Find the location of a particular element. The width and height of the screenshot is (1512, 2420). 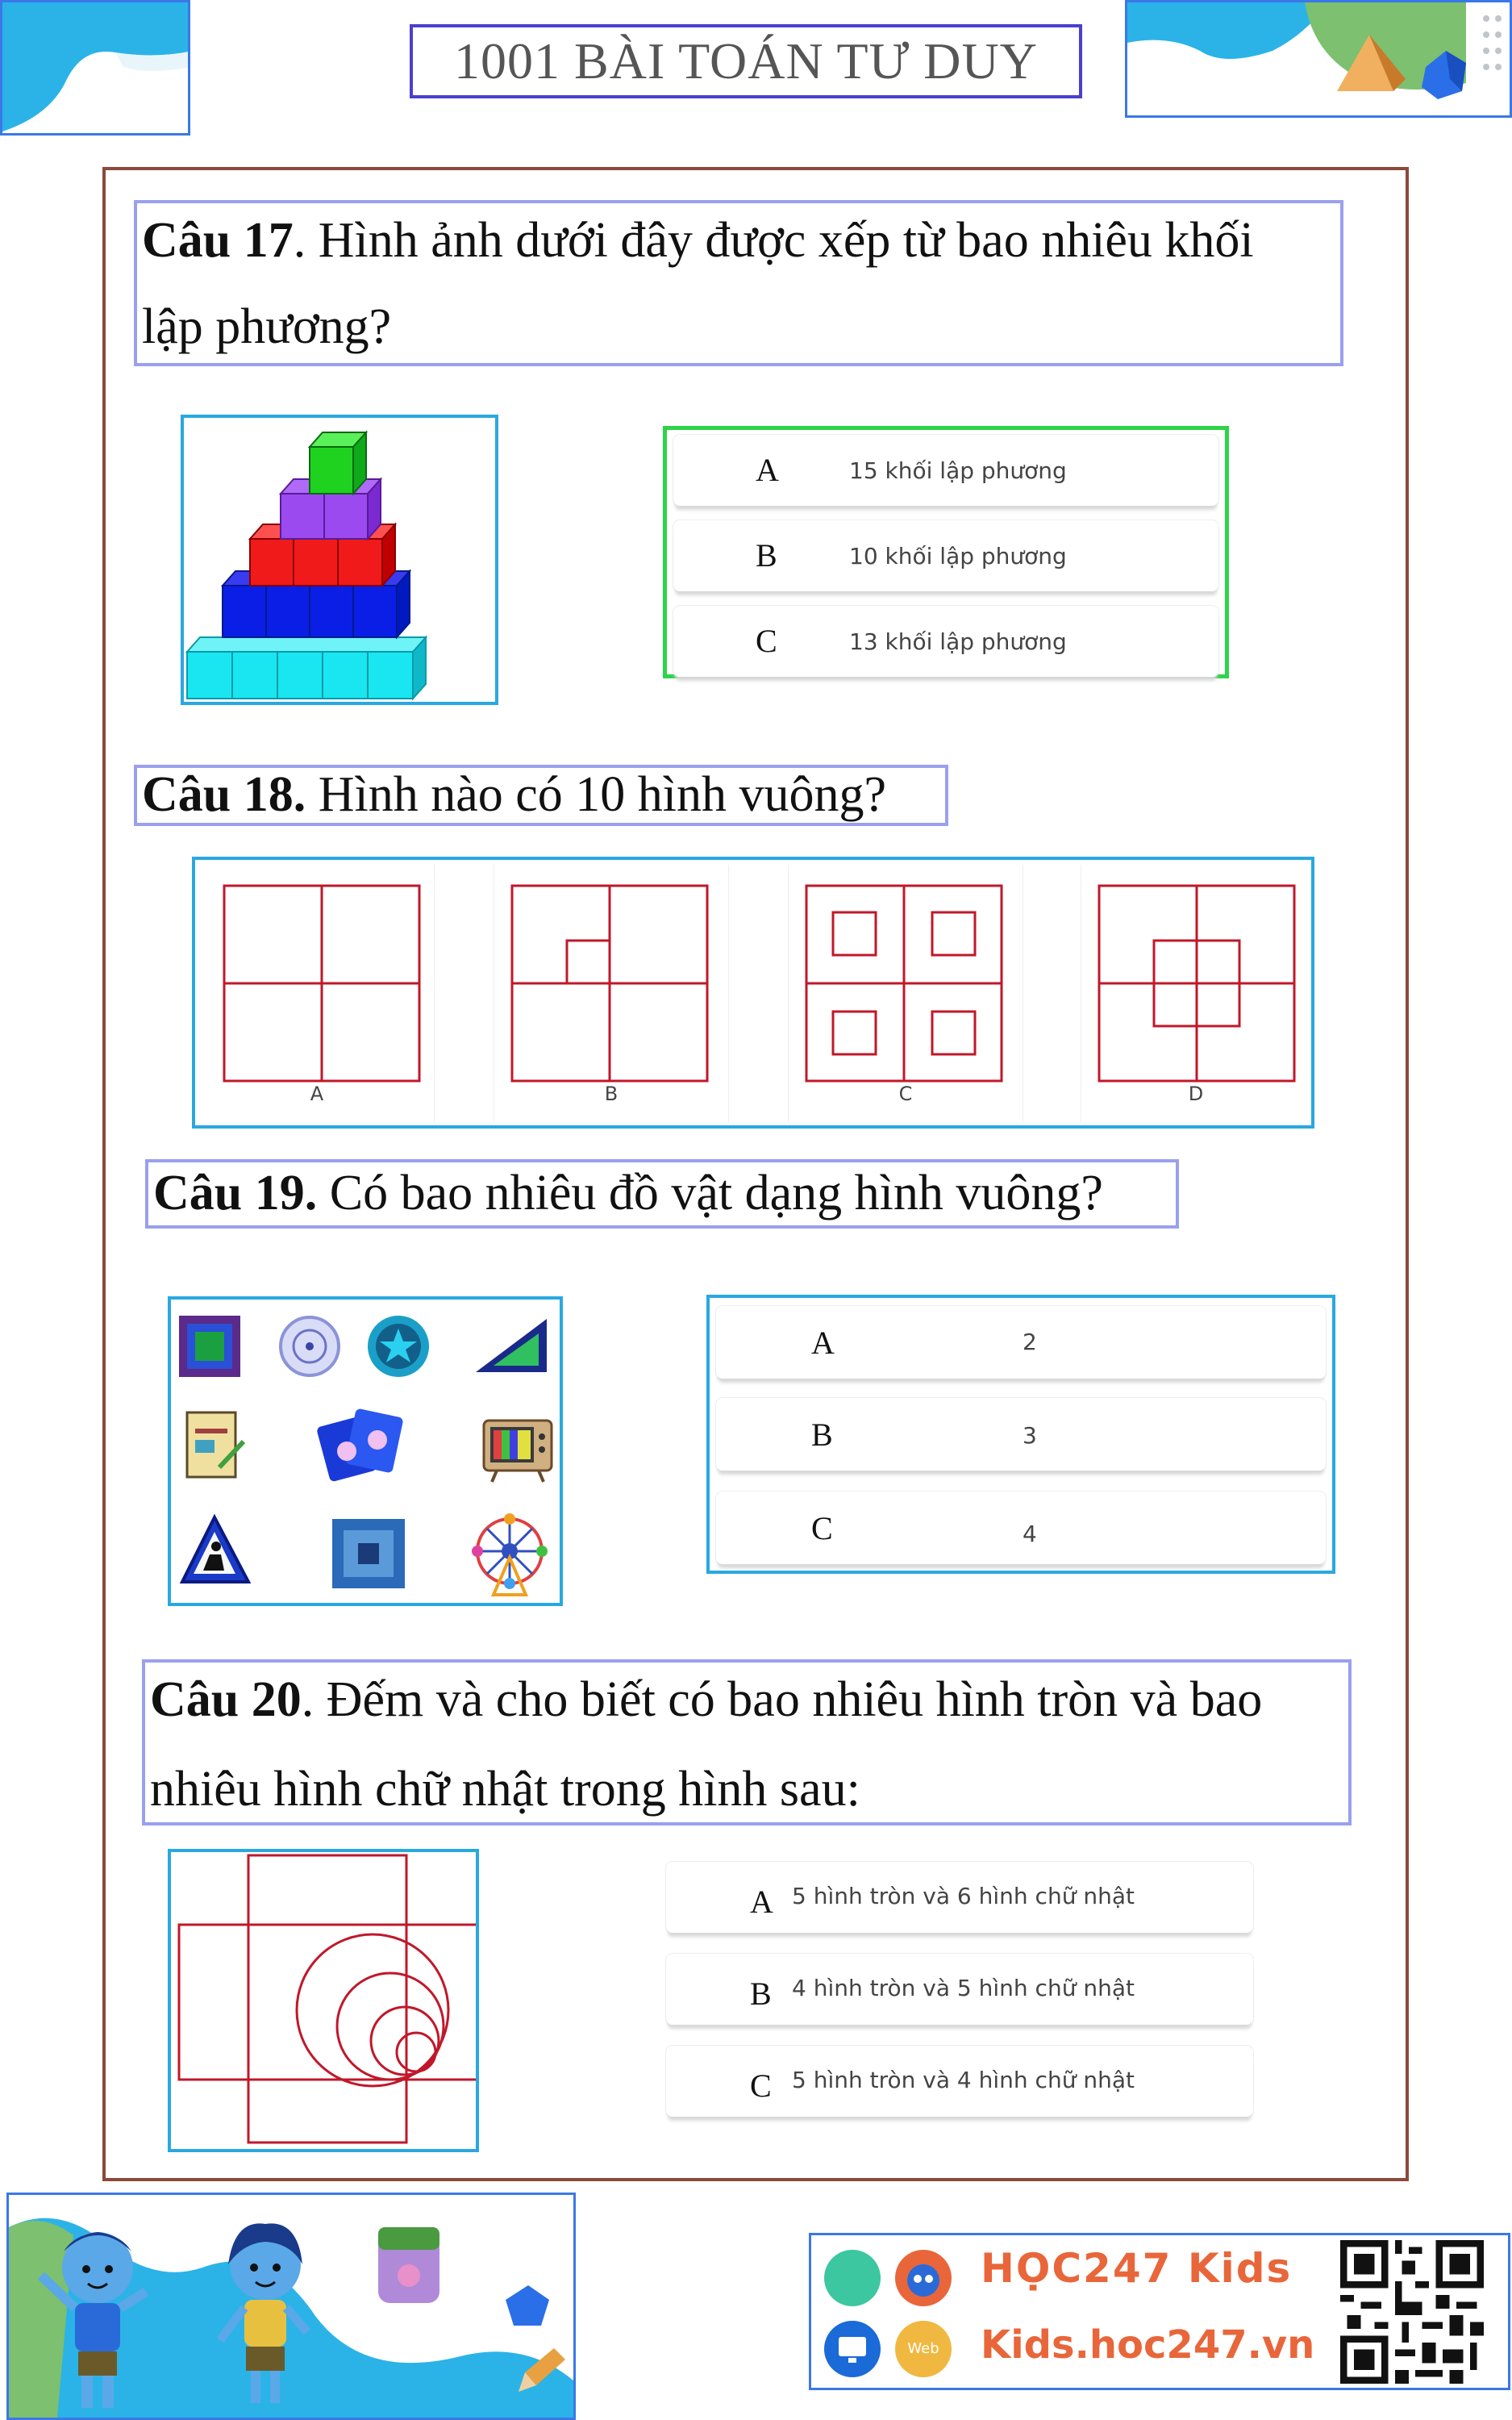

square-option-c: C is located at coordinates (905, 994).